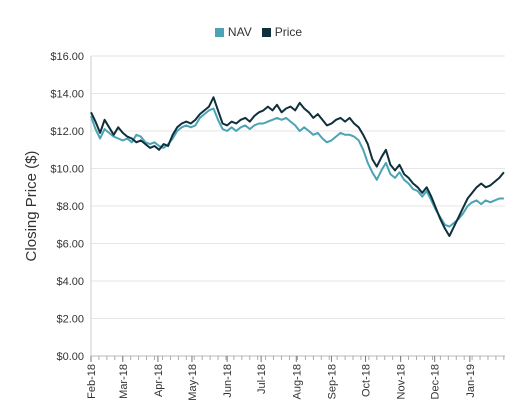 Image resolution: width=517 pixels, height=410 pixels. What do you see at coordinates (67, 170) in the screenshot?
I see `y-tick-label: $10.00` at bounding box center [67, 170].